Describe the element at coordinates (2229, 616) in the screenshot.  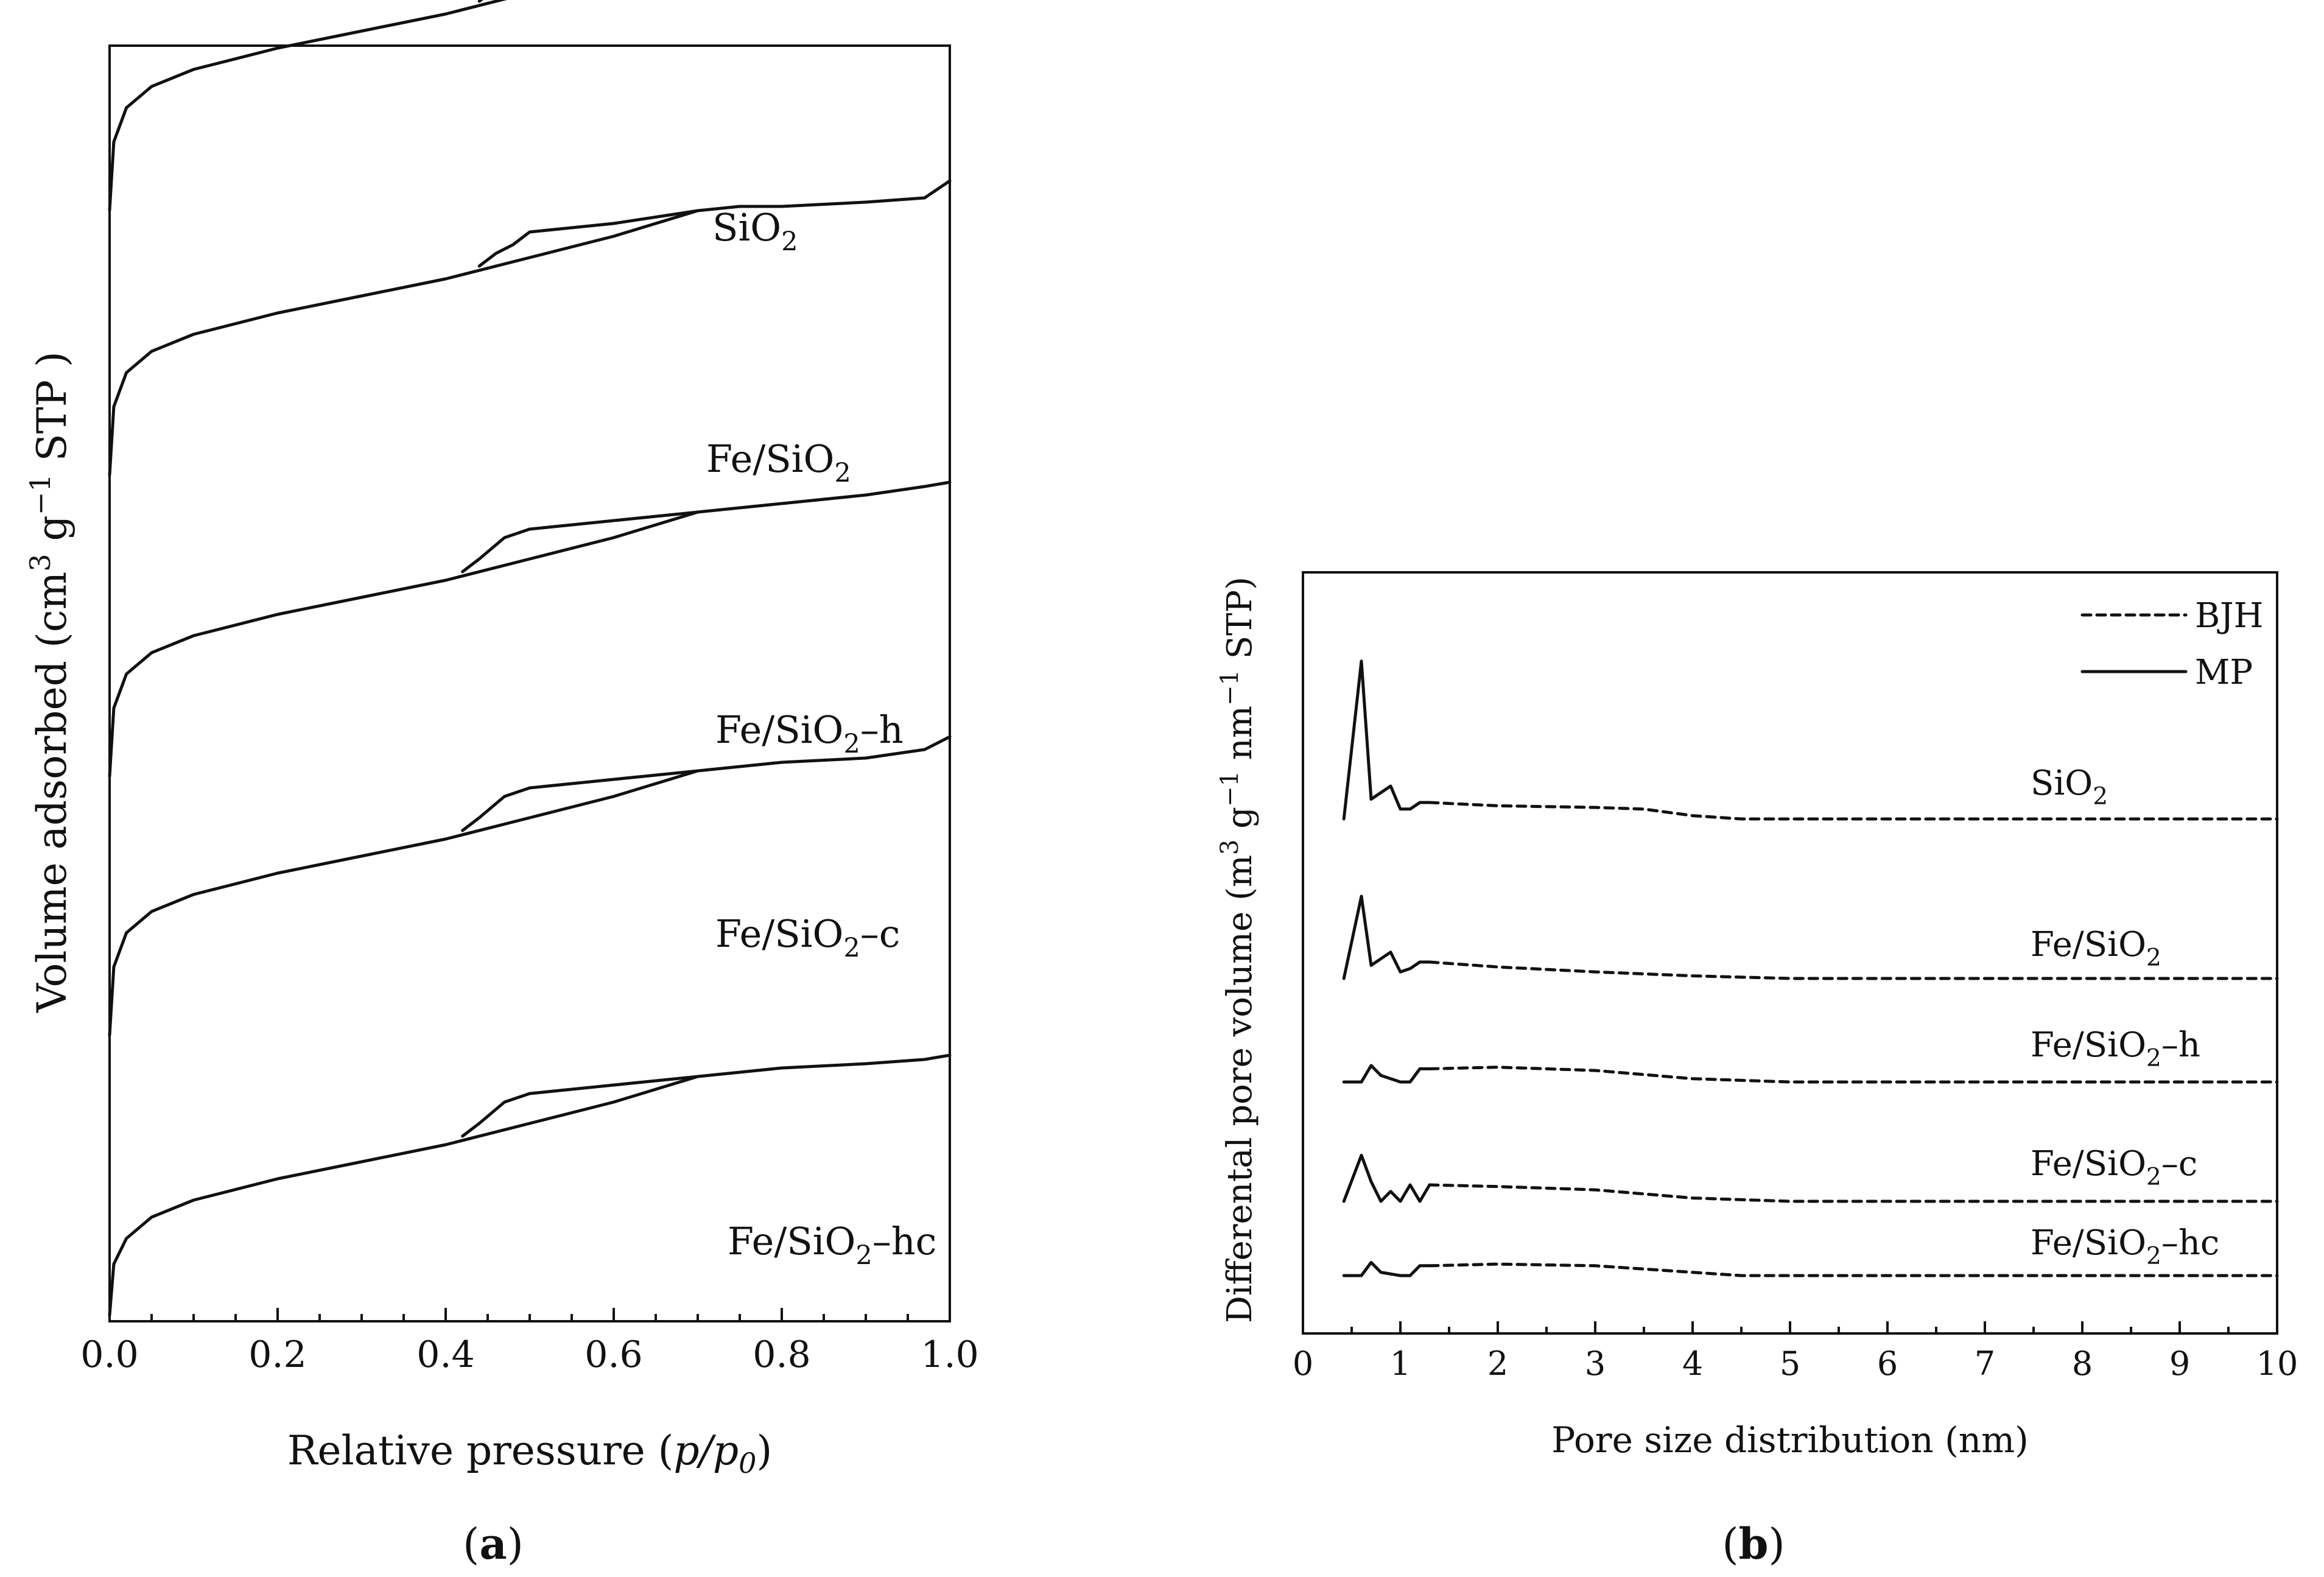
I see `legend-bjh-label: BJH` at that location.